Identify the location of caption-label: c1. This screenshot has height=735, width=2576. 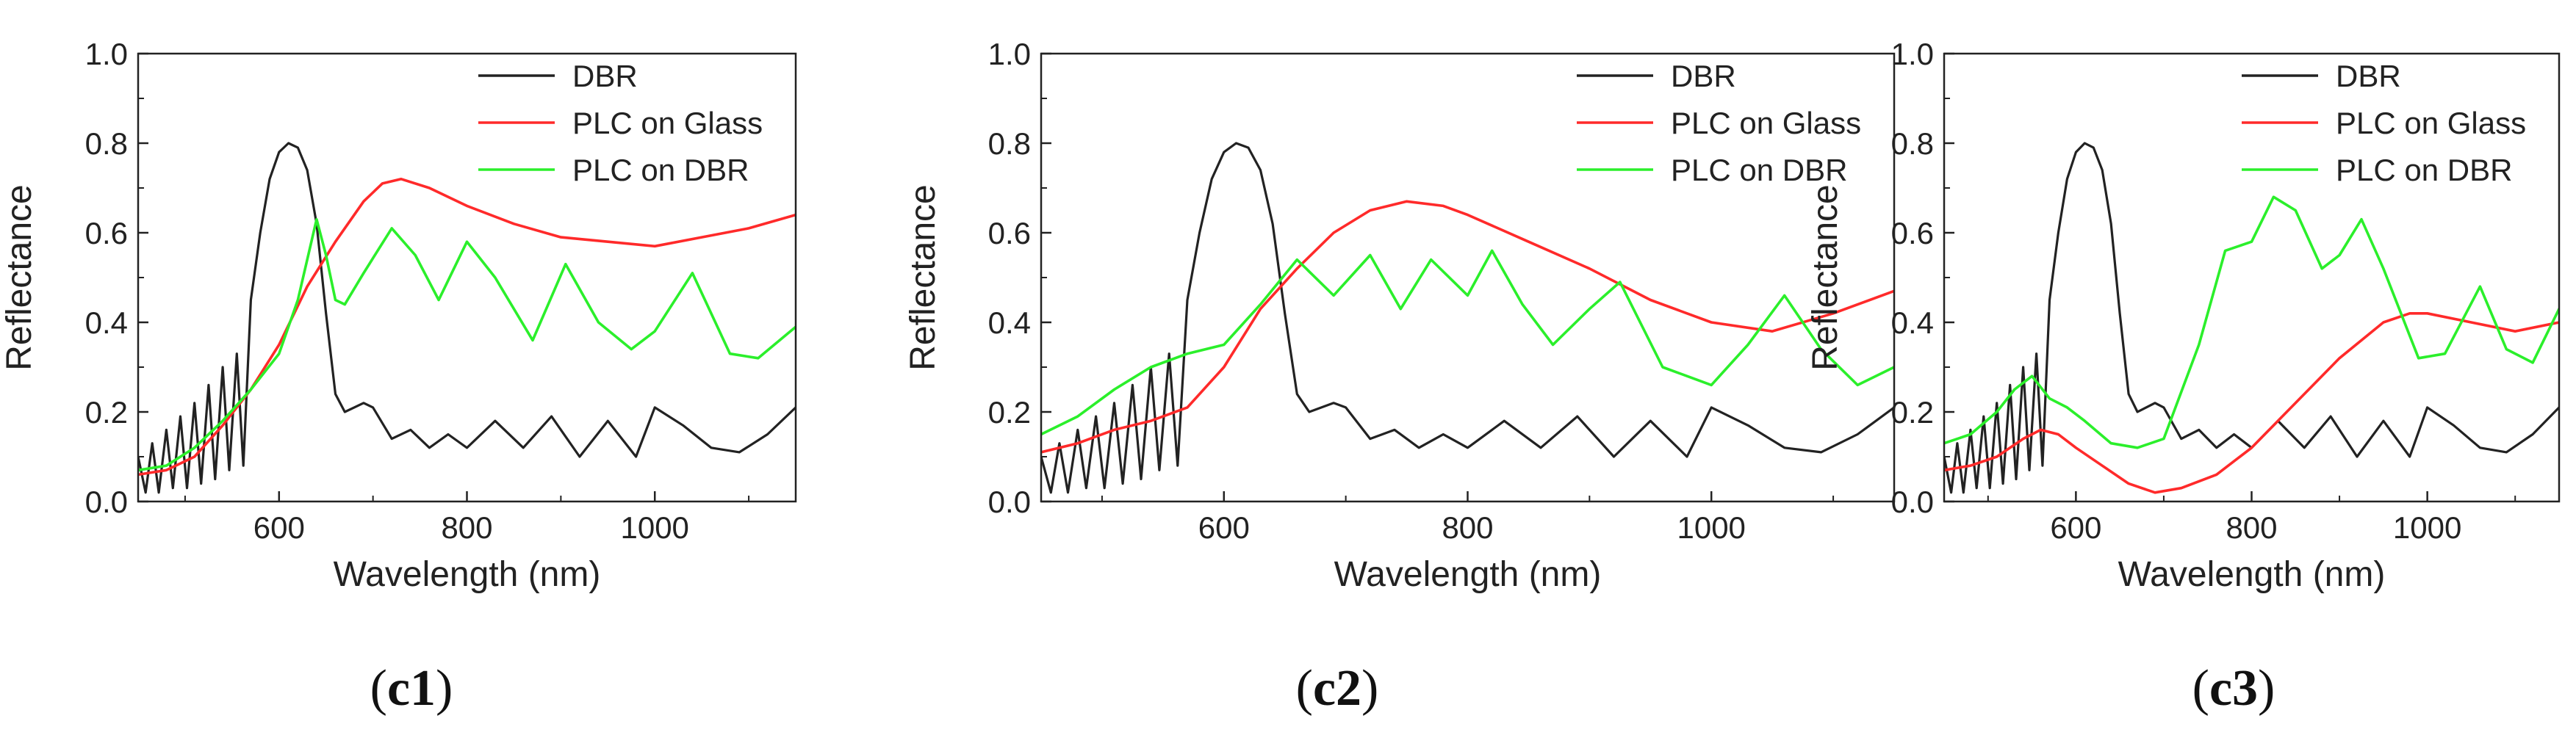
(411, 688).